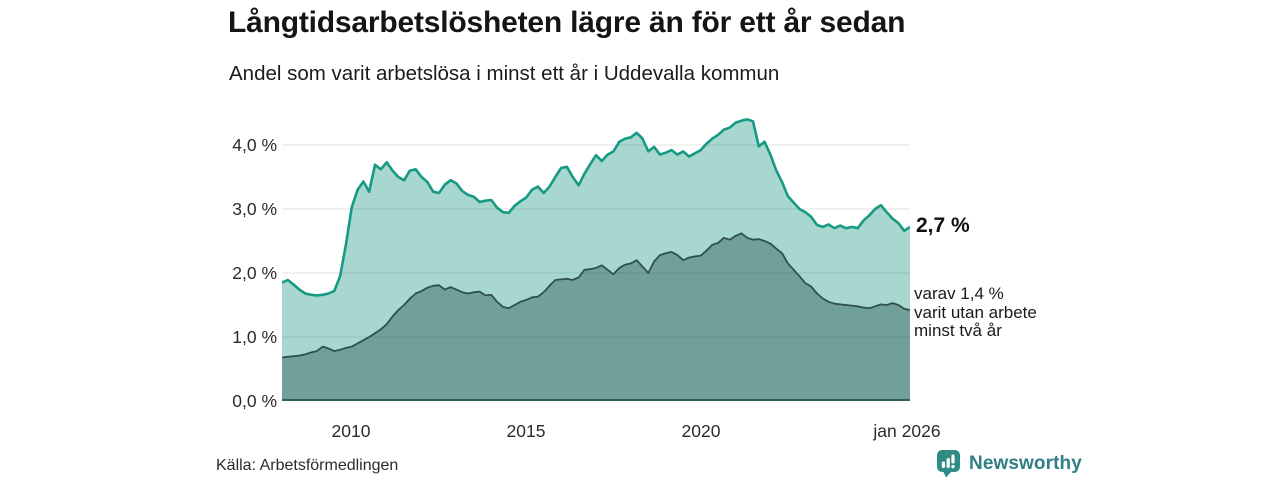 Image resolution: width=1280 pixels, height=480 pixels. I want to click on latest-total-value-label: 2,7 %, so click(943, 225).